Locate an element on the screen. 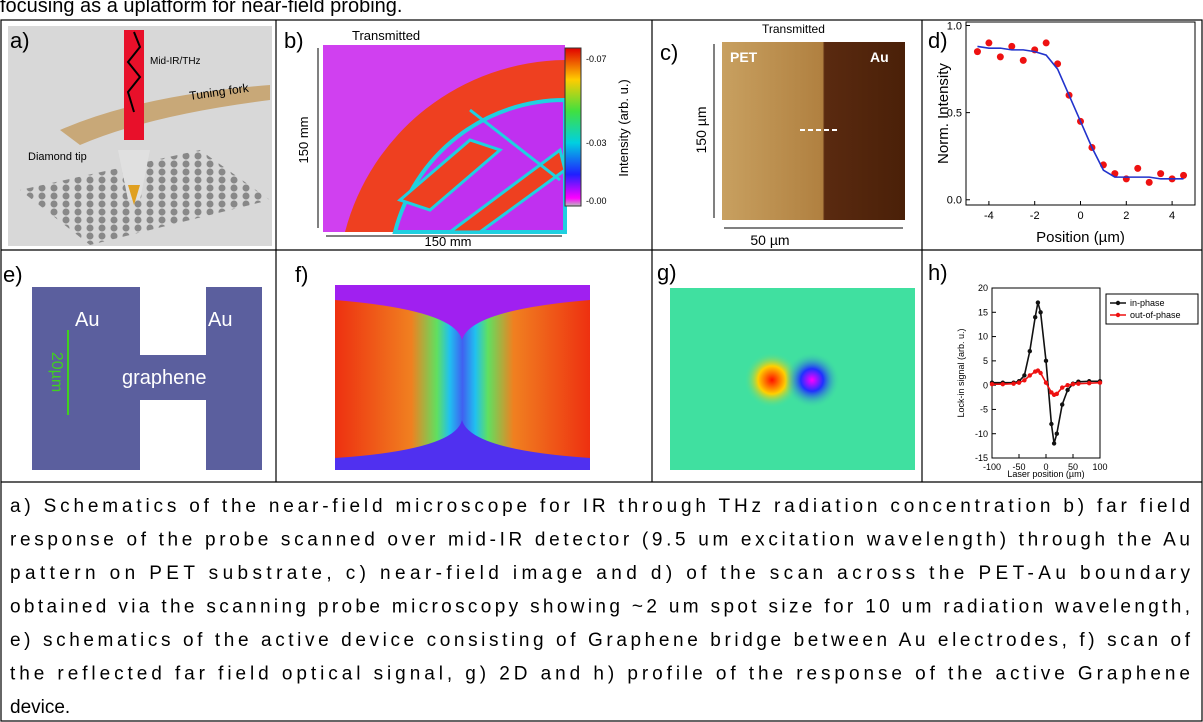  panel-label: e) is located at coordinates (13, 274).